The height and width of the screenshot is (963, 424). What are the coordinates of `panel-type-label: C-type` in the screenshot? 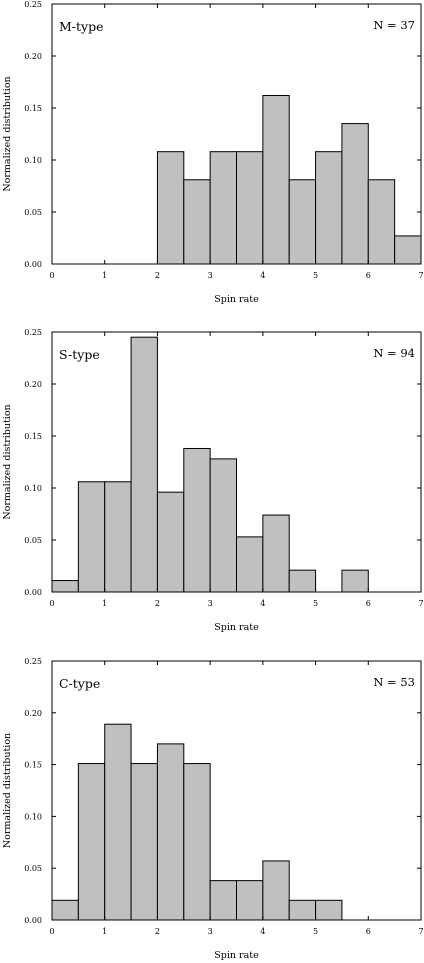 It's located at (79, 683).